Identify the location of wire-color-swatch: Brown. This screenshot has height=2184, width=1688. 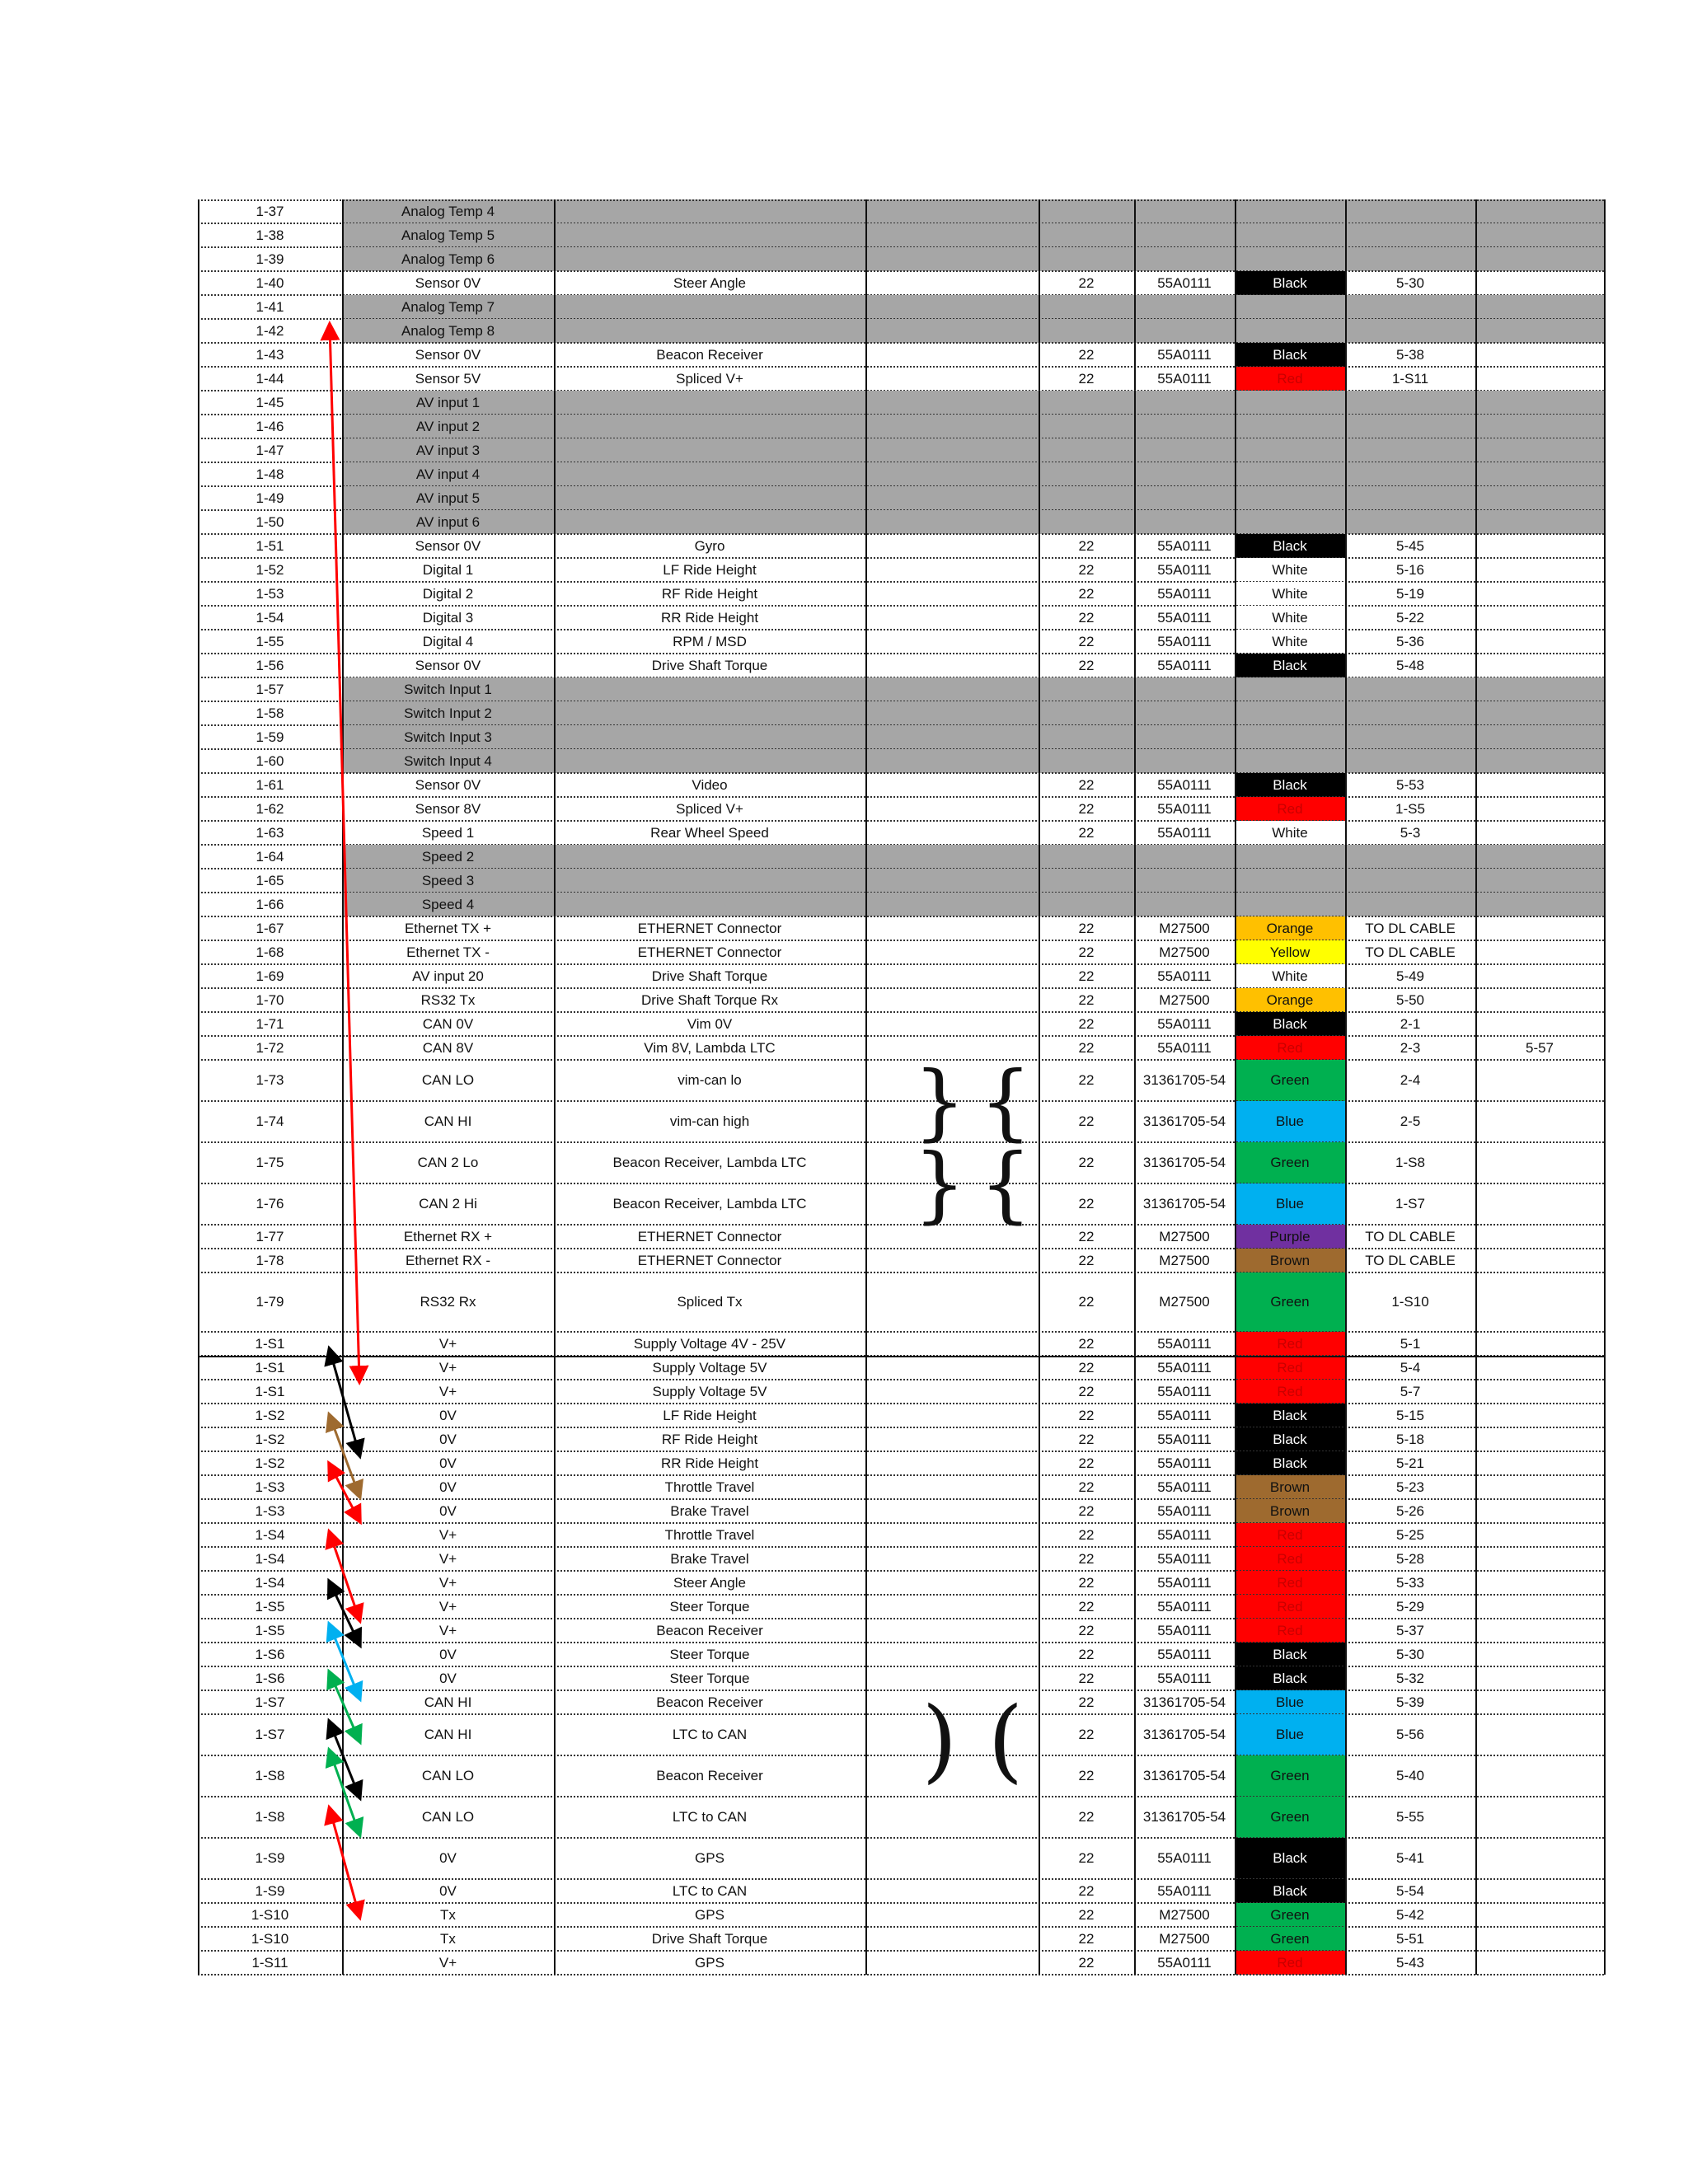
(1290, 1260).